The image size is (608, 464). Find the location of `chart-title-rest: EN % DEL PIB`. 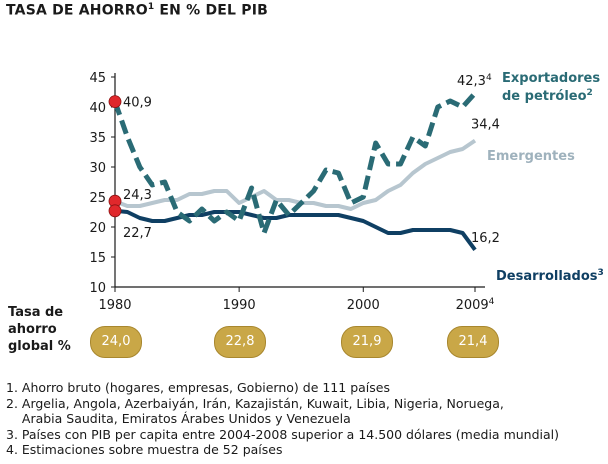

chart-title-rest: EN % DEL PIB is located at coordinates (211, 10).